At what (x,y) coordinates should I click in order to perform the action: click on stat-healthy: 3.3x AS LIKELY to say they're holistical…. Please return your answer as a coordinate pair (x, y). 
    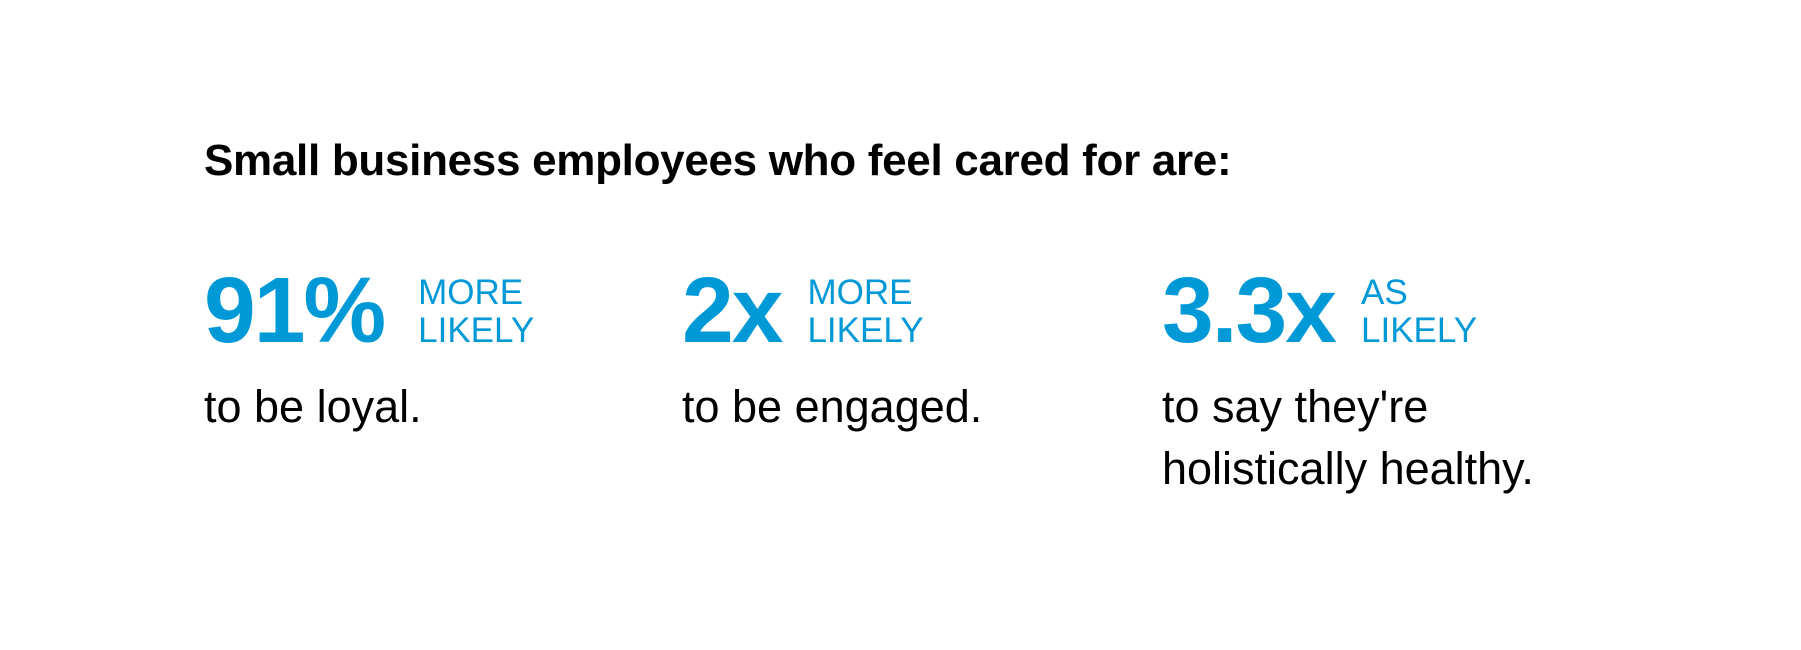
    Looking at the image, I should click on (1348, 381).